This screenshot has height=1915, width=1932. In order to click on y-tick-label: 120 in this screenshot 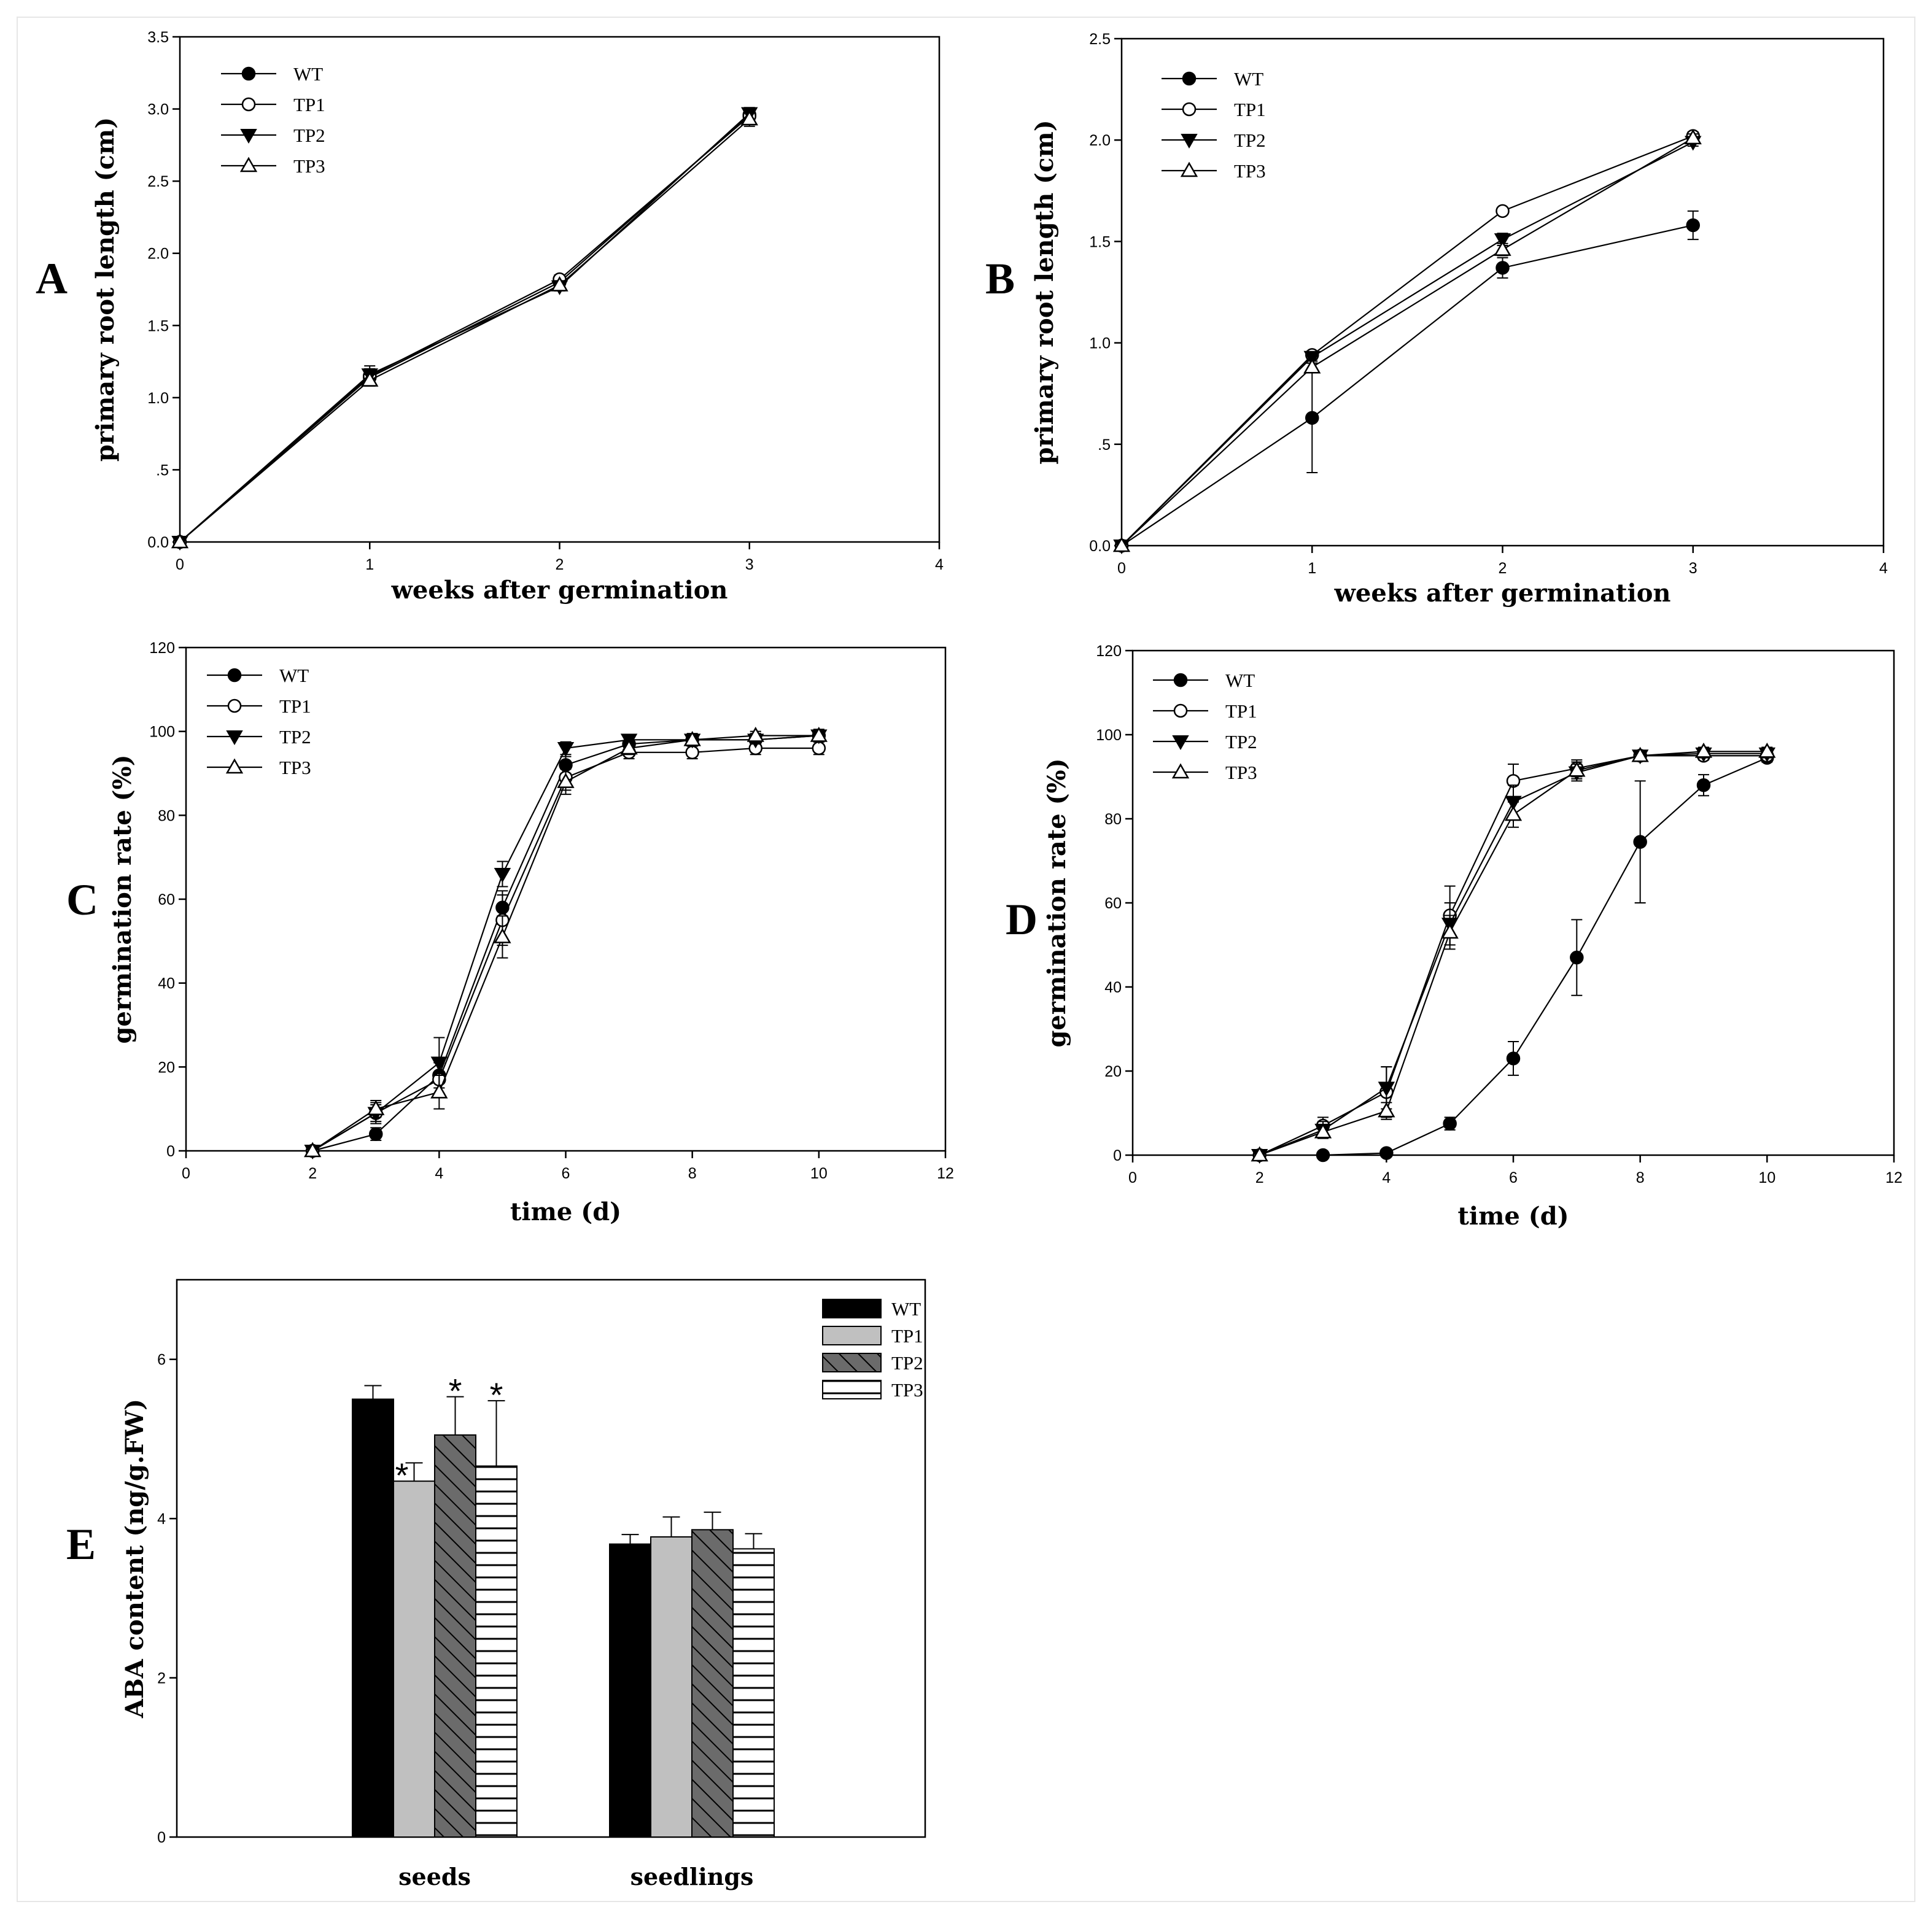, I will do `click(1109, 651)`.